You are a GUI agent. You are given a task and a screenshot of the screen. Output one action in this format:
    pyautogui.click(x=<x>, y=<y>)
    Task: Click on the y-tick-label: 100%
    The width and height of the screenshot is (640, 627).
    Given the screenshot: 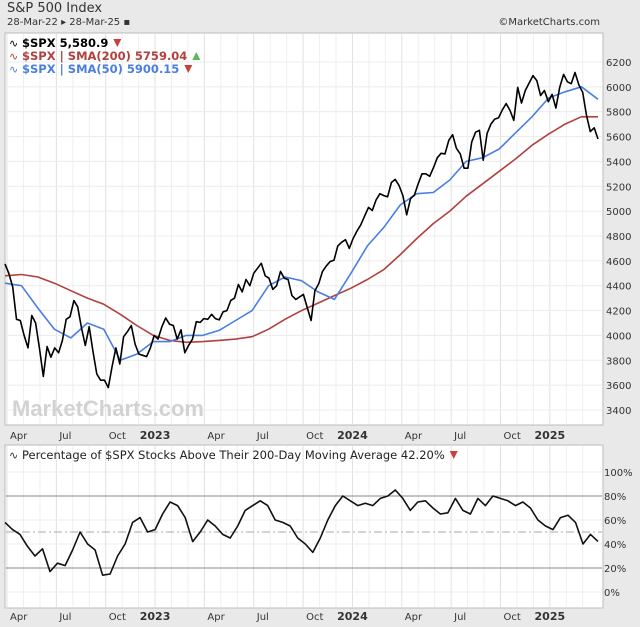 What is the action you would take?
    pyautogui.click(x=618, y=473)
    